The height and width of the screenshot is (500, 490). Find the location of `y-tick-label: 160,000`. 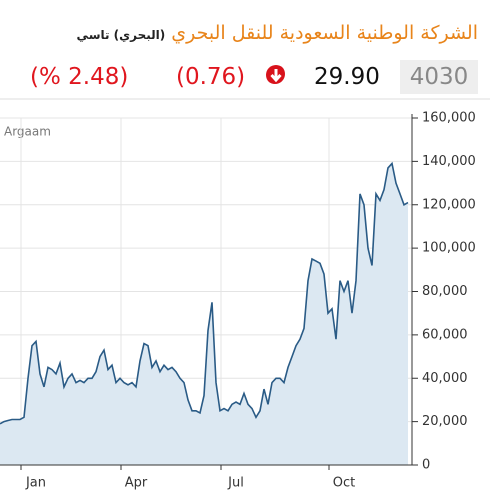

y-tick-label: 160,000 is located at coordinates (449, 118).